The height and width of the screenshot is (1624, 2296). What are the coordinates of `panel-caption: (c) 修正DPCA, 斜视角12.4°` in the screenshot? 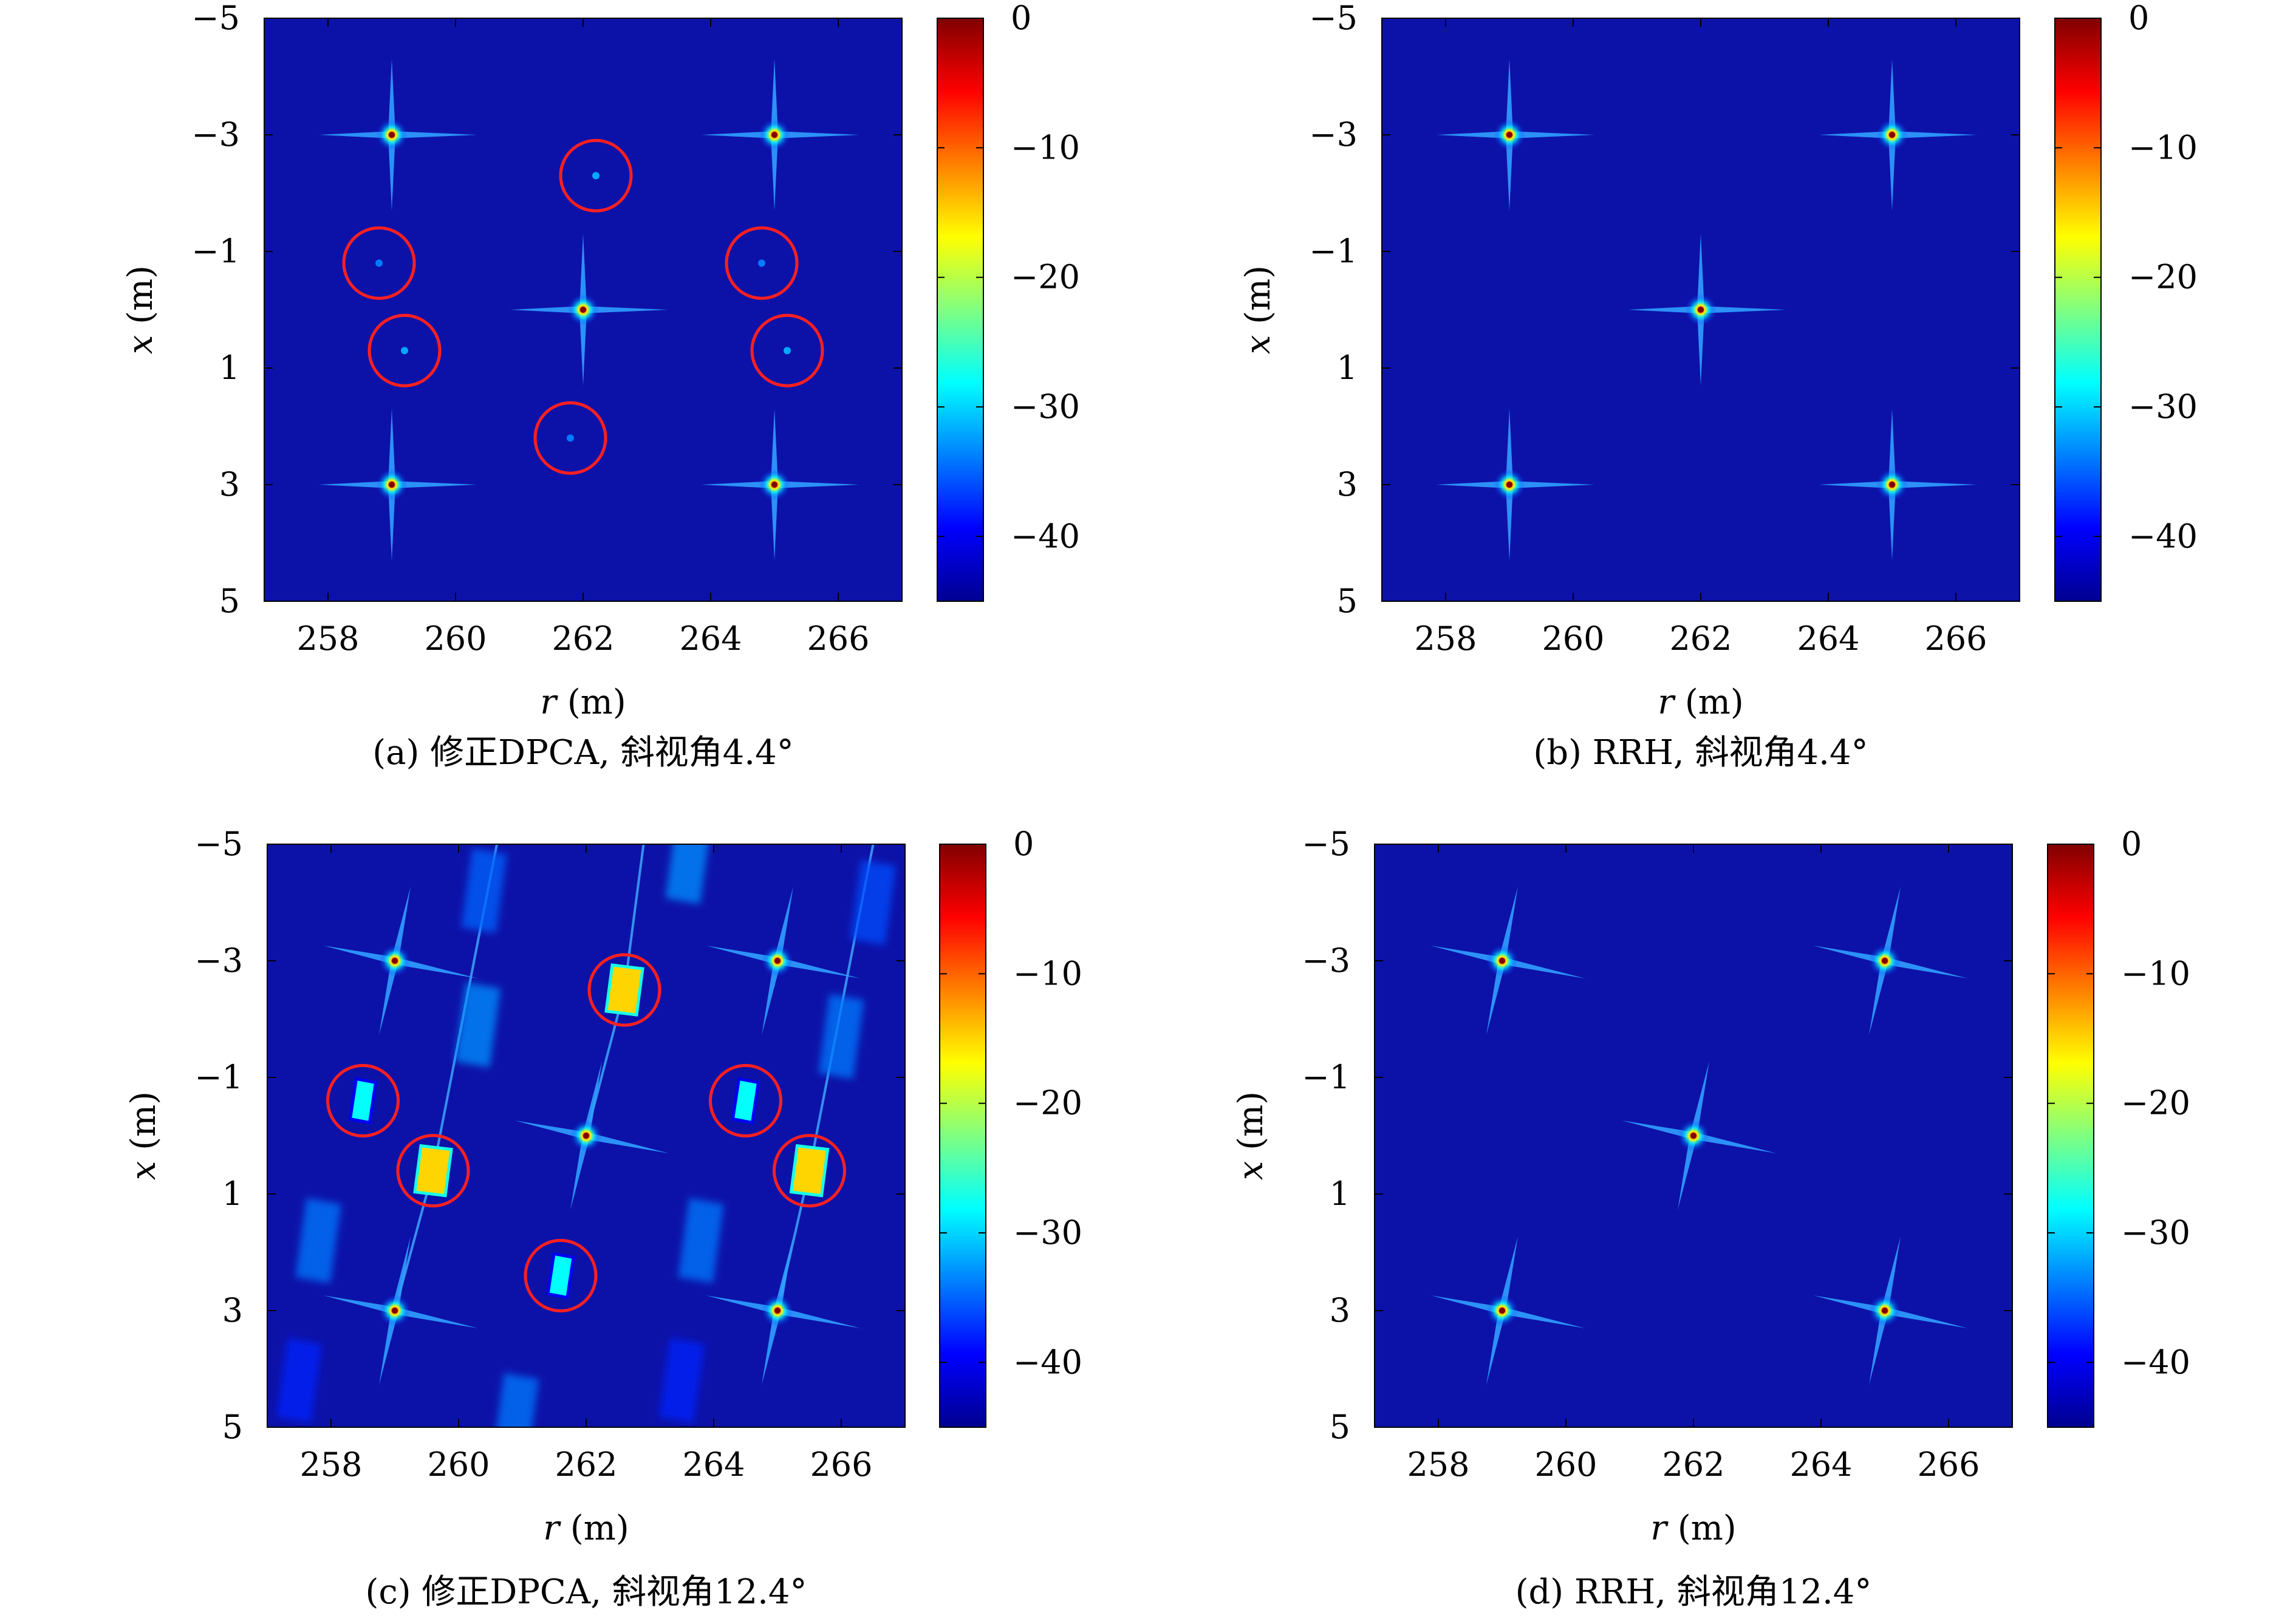 It's located at (586, 1592).